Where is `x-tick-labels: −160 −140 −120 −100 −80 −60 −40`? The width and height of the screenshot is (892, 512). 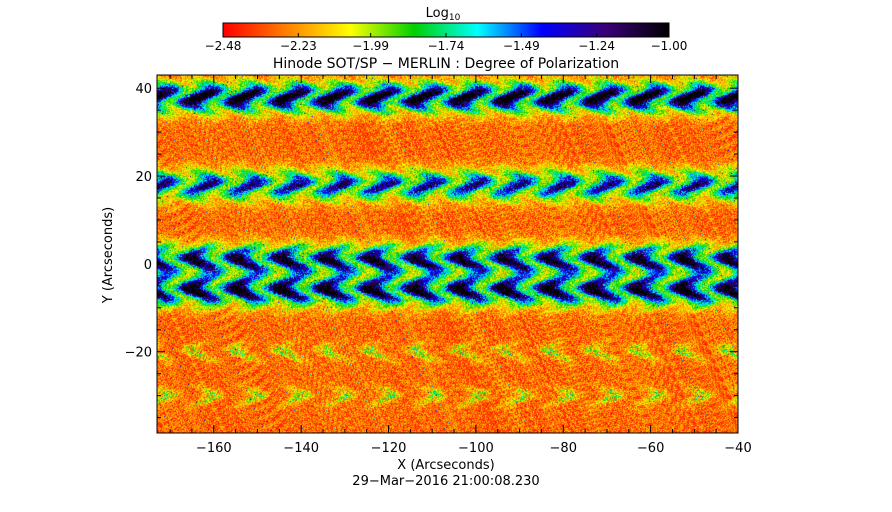
x-tick-labels: −160 −140 −120 −100 −80 −60 −40 is located at coordinates (474, 448).